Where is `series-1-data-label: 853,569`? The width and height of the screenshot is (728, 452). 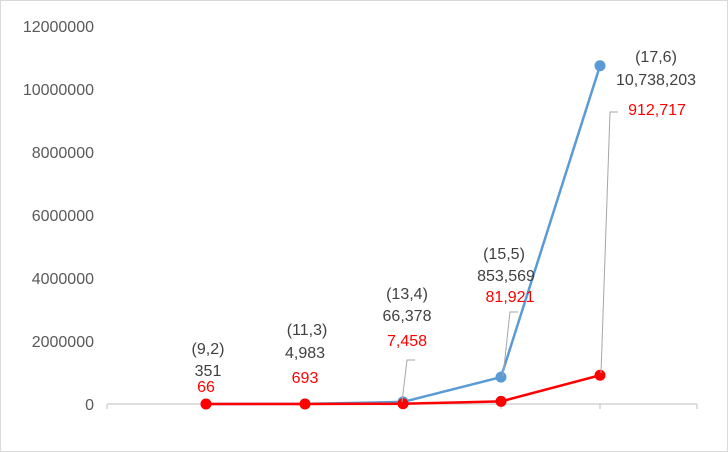
series-1-data-label: 853,569 is located at coordinates (506, 276).